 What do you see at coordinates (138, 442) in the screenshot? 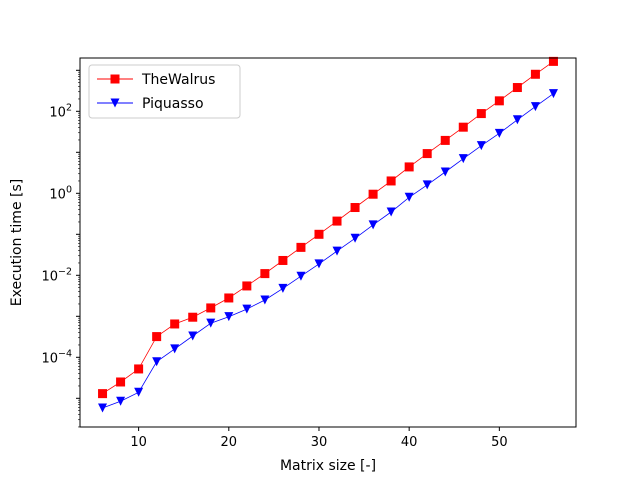
I see `x-tick-label-10: 10` at bounding box center [138, 442].